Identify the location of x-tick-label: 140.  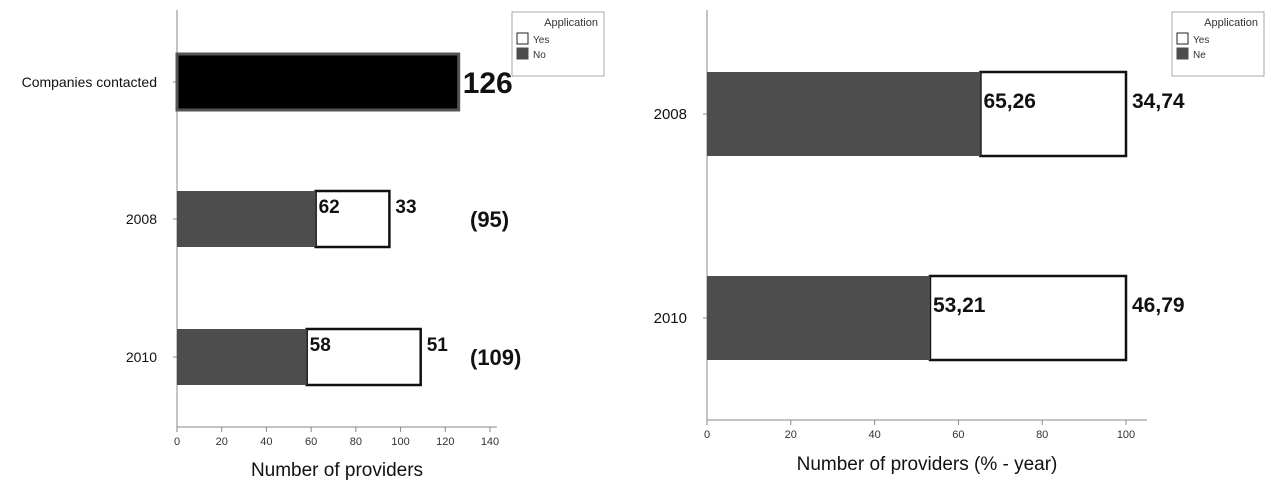
(490, 442).